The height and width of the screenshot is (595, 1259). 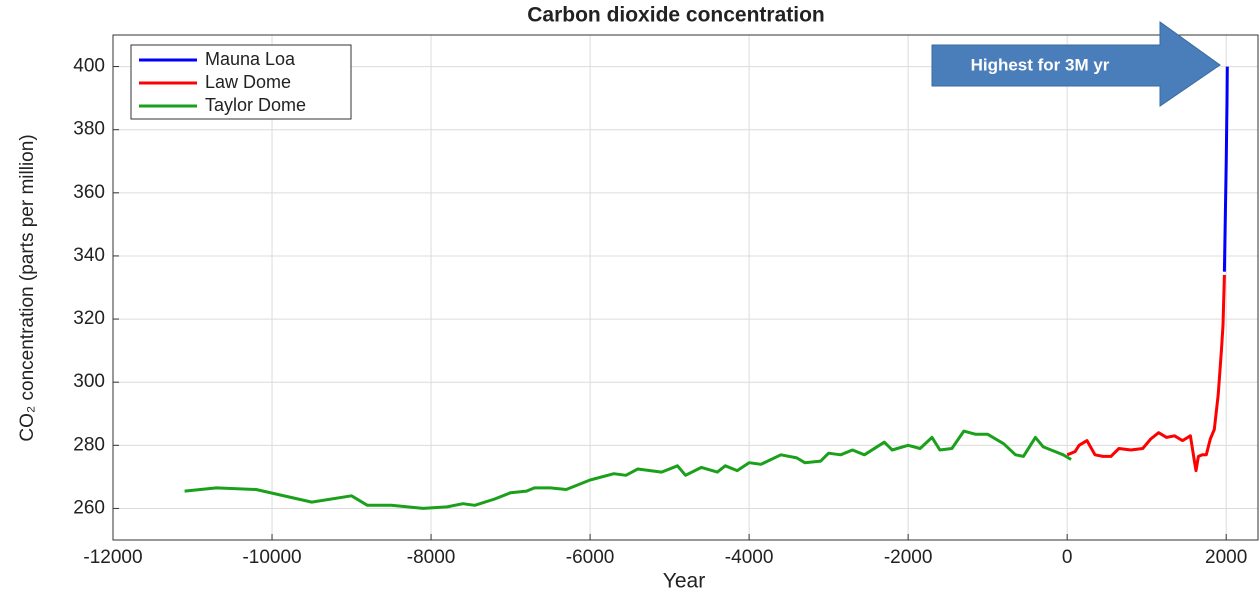 What do you see at coordinates (89, 507) in the screenshot?
I see `y-tick-label: 260` at bounding box center [89, 507].